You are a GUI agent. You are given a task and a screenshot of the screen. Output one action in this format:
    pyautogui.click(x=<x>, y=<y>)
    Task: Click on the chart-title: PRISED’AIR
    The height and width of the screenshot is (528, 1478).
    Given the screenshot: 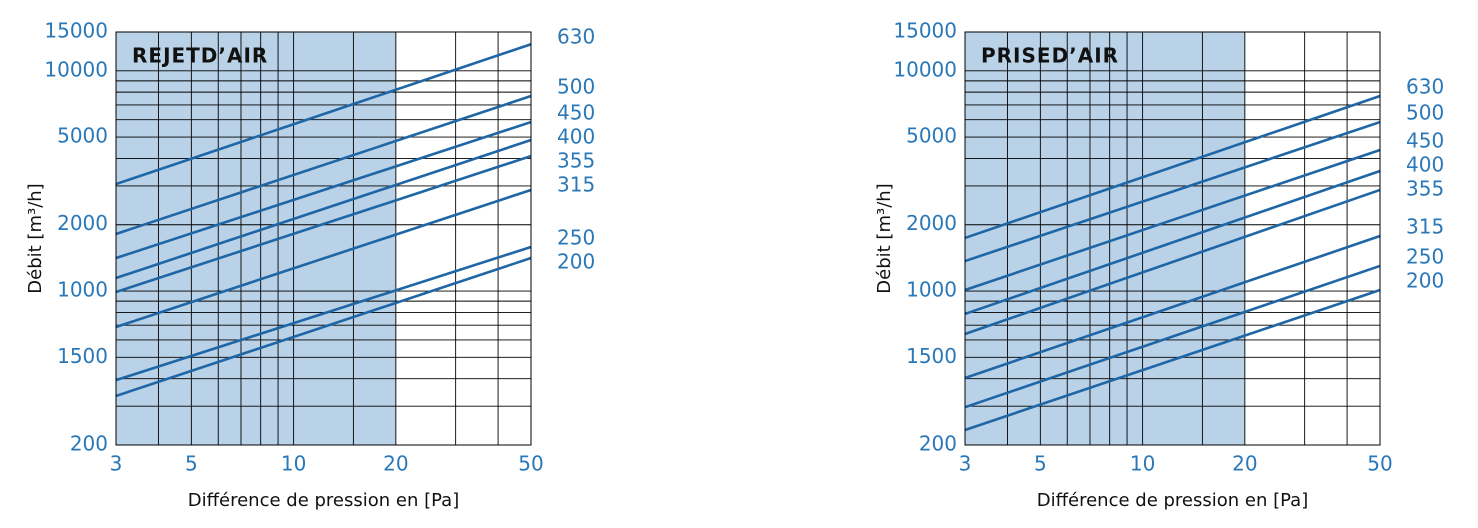 What is the action you would take?
    pyautogui.click(x=1050, y=56)
    